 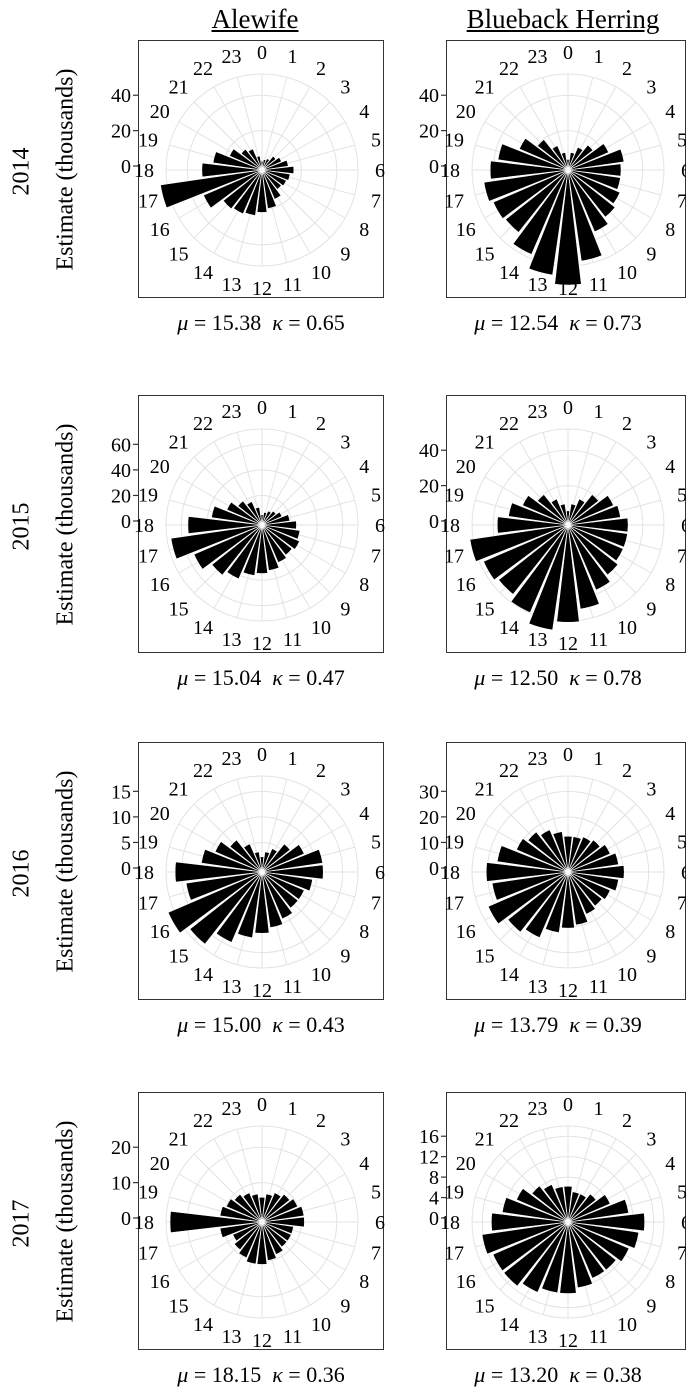 I want to click on year-label: 2017, so click(x=22, y=1224).